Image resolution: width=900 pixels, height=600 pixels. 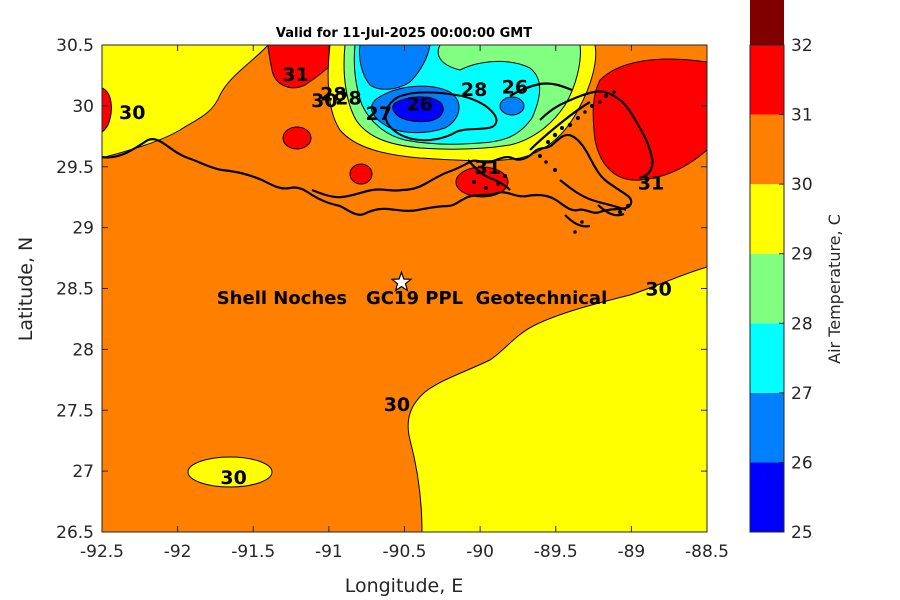 I want to click on region-28-29-south-pocket, so click(x=230, y=472).